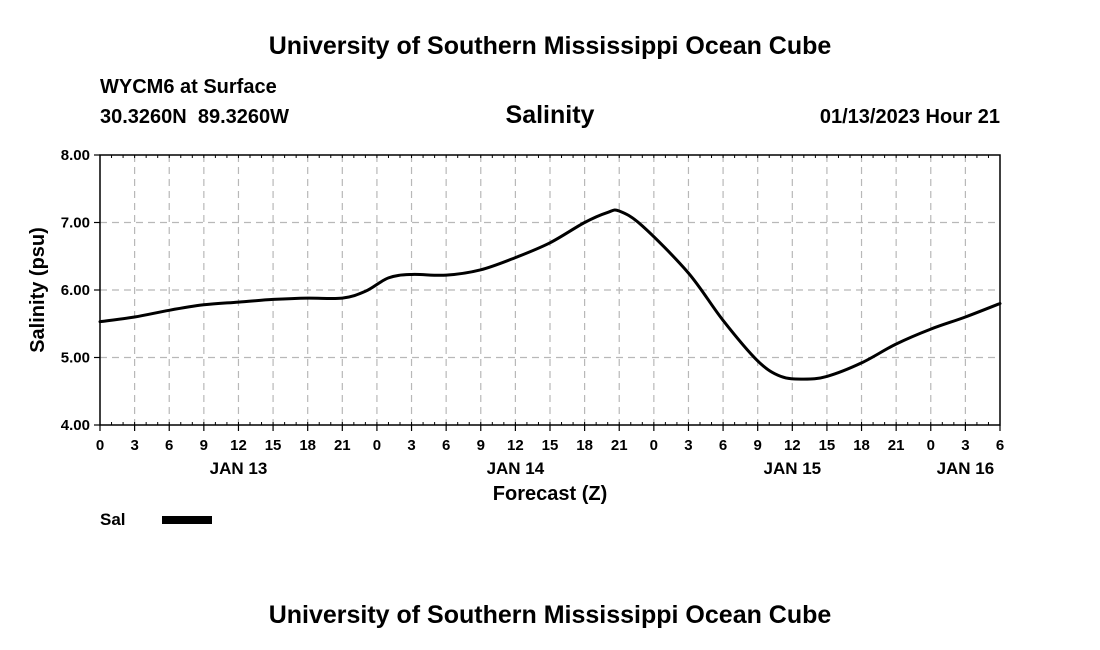 The image size is (1100, 650). What do you see at coordinates (792, 468) in the screenshot?
I see `day-label: JAN 15` at bounding box center [792, 468].